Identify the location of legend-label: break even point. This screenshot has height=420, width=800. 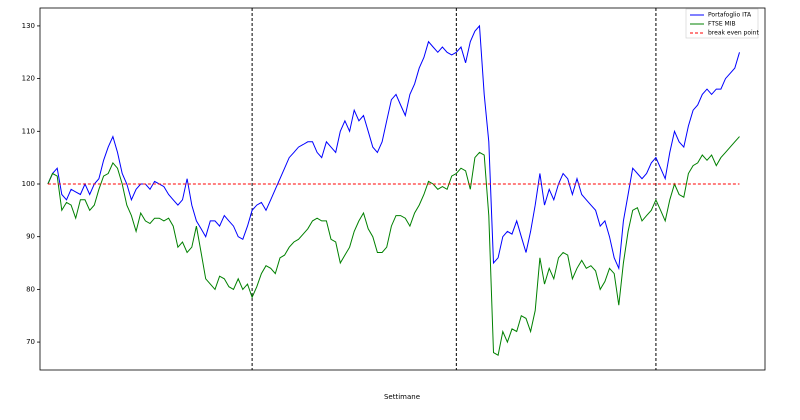
(733, 33).